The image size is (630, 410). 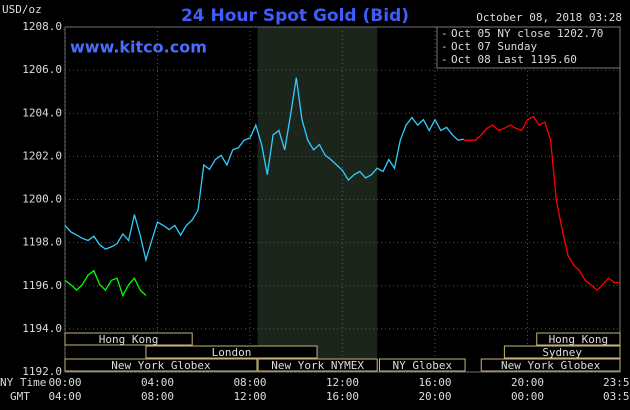 What do you see at coordinates (138, 47) in the screenshot?
I see `source: www.kitco.com` at bounding box center [138, 47].